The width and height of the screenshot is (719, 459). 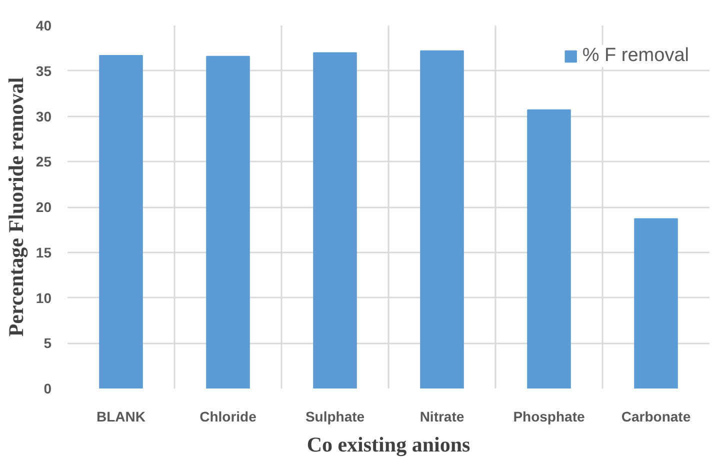 What do you see at coordinates (44, 207) in the screenshot?
I see `y-tick-label: 20` at bounding box center [44, 207].